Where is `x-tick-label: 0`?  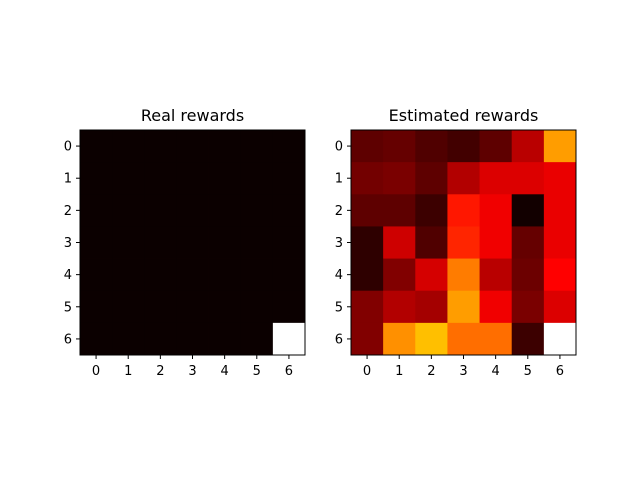 x-tick-label: 0 is located at coordinates (367, 371).